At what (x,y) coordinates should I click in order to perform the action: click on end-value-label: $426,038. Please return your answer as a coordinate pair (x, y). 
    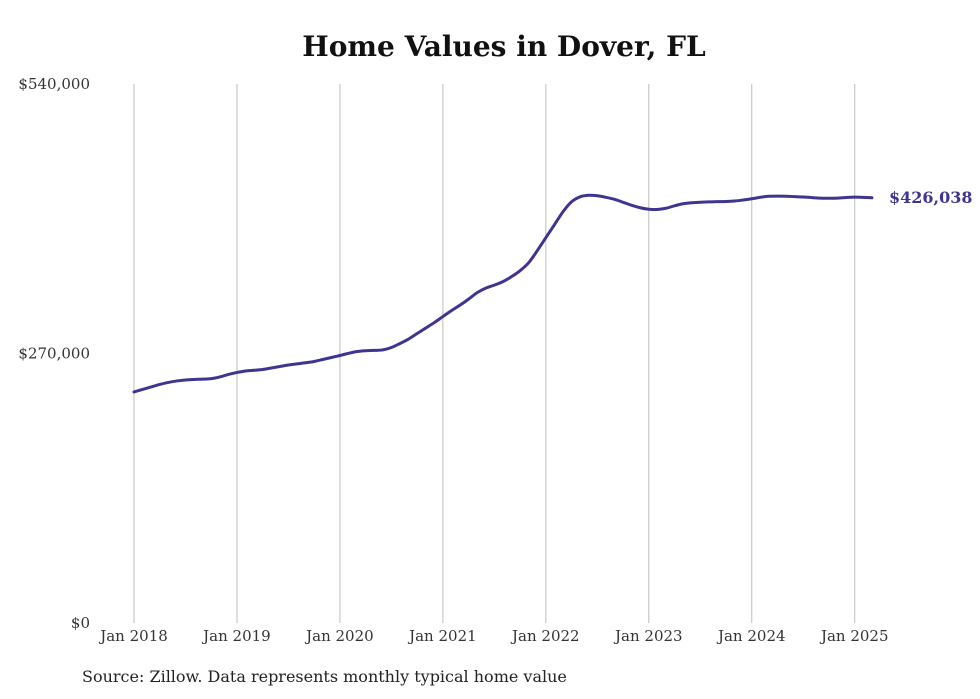
    Looking at the image, I should click on (931, 197).